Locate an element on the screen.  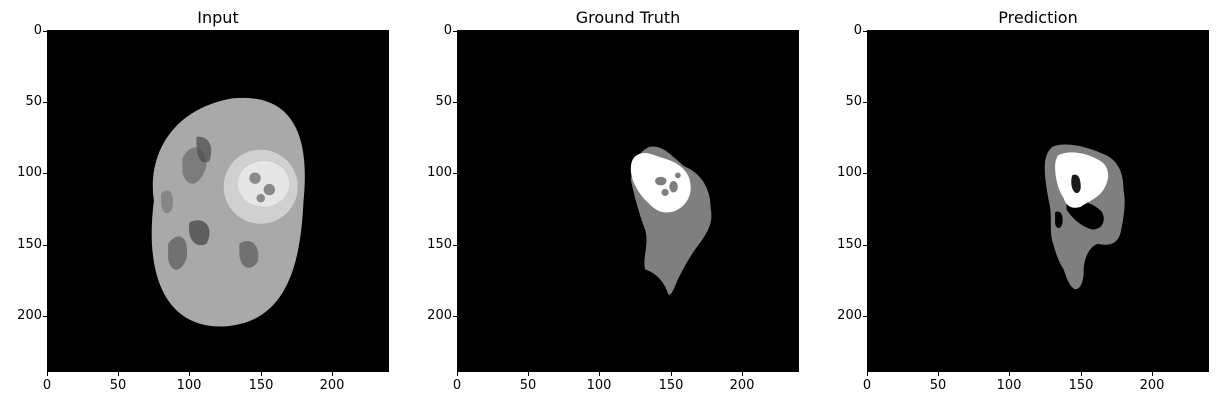
panel-title-input: Input is located at coordinates (218, 17).